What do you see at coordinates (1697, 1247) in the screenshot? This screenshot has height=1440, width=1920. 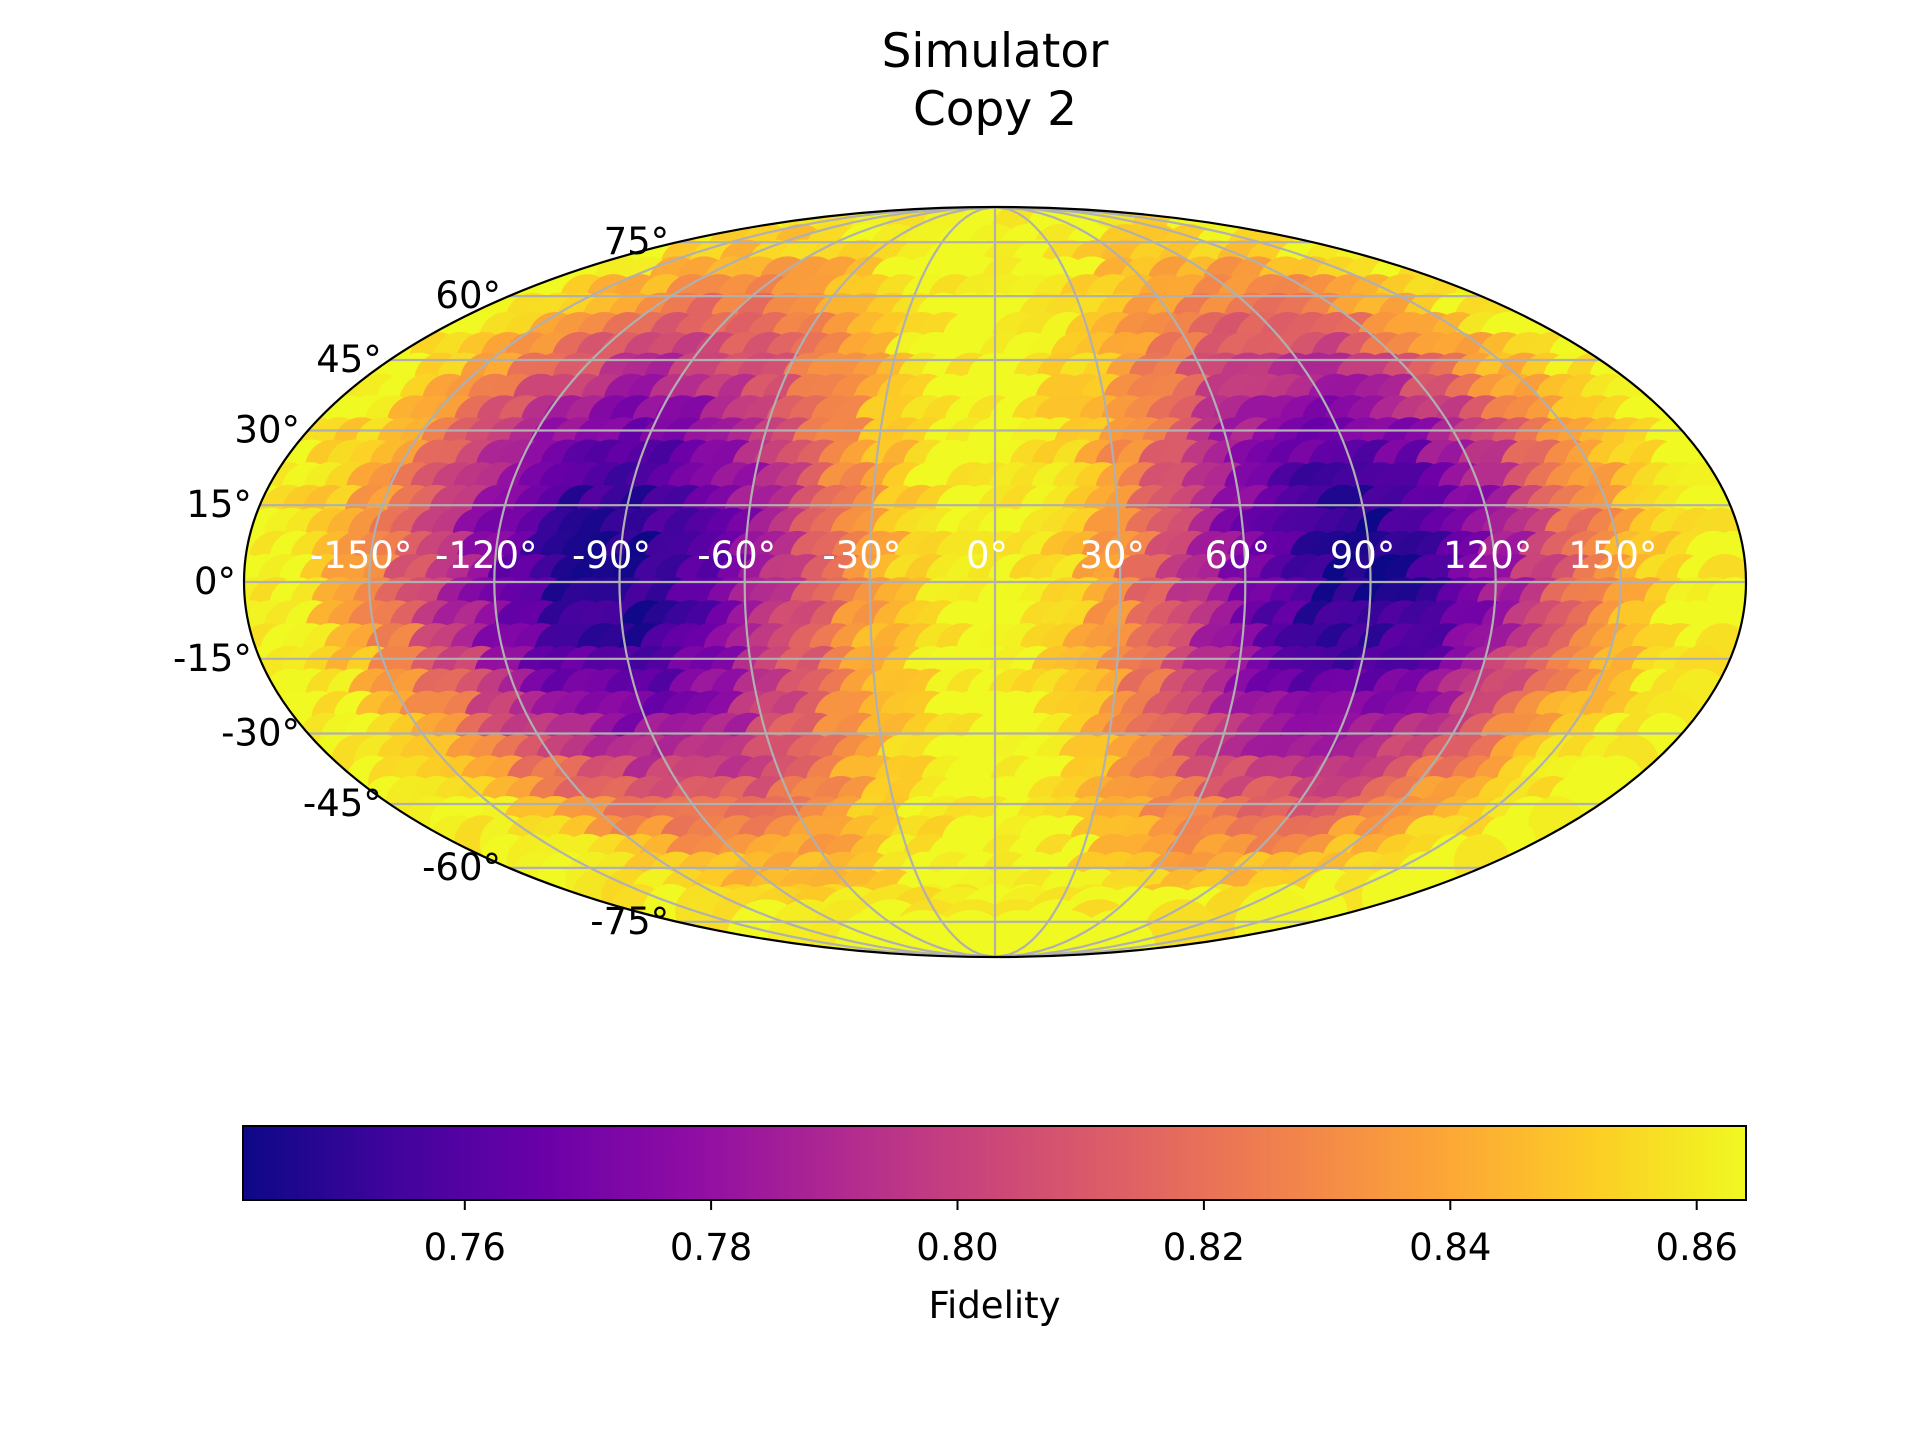 I see `colorbar-tick-label: 0.86` at bounding box center [1697, 1247].